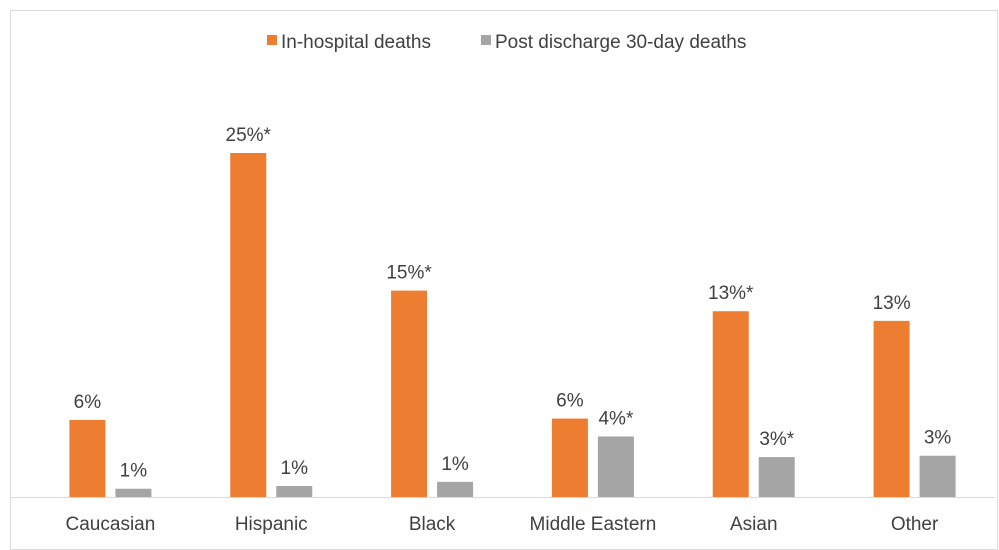  What do you see at coordinates (486, 40) in the screenshot?
I see `legend-swatch-post-discharge` at bounding box center [486, 40].